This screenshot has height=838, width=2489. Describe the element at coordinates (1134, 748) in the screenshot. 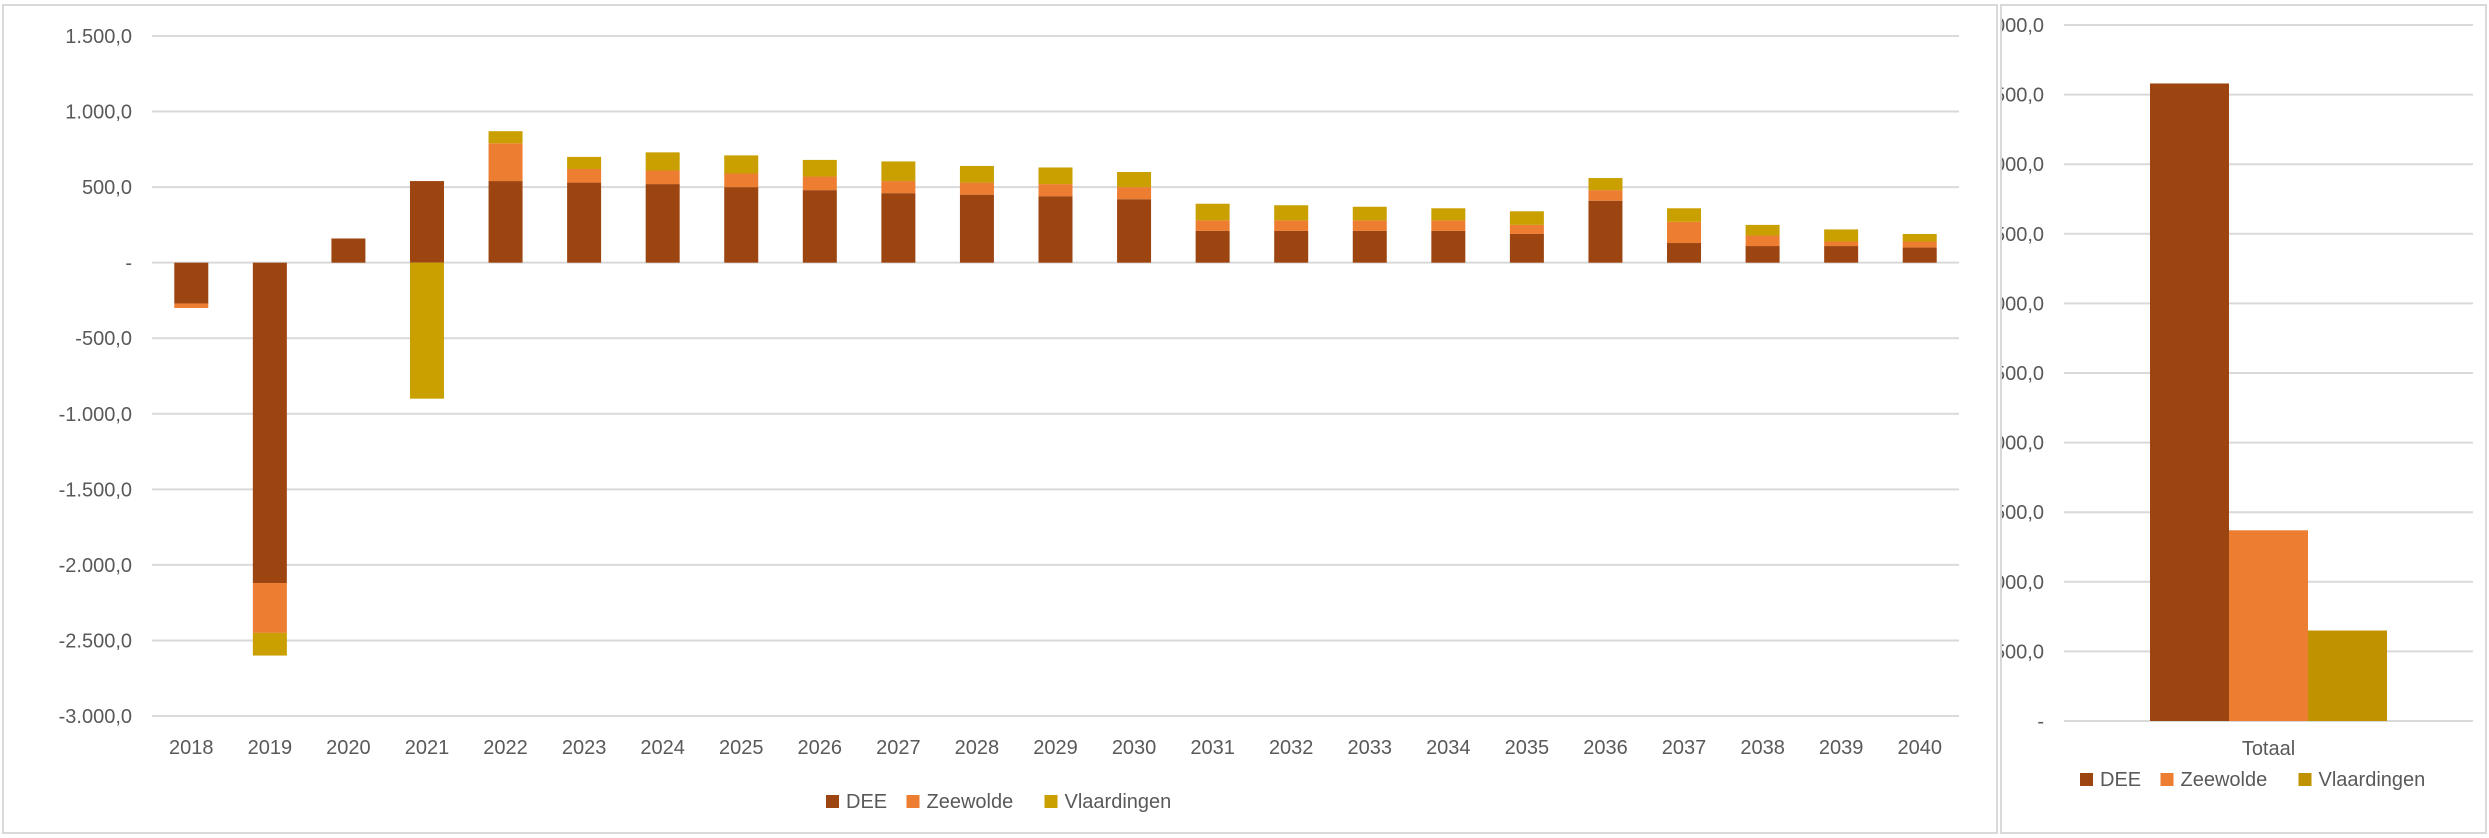

I see `x-tick-label: 2030` at that location.